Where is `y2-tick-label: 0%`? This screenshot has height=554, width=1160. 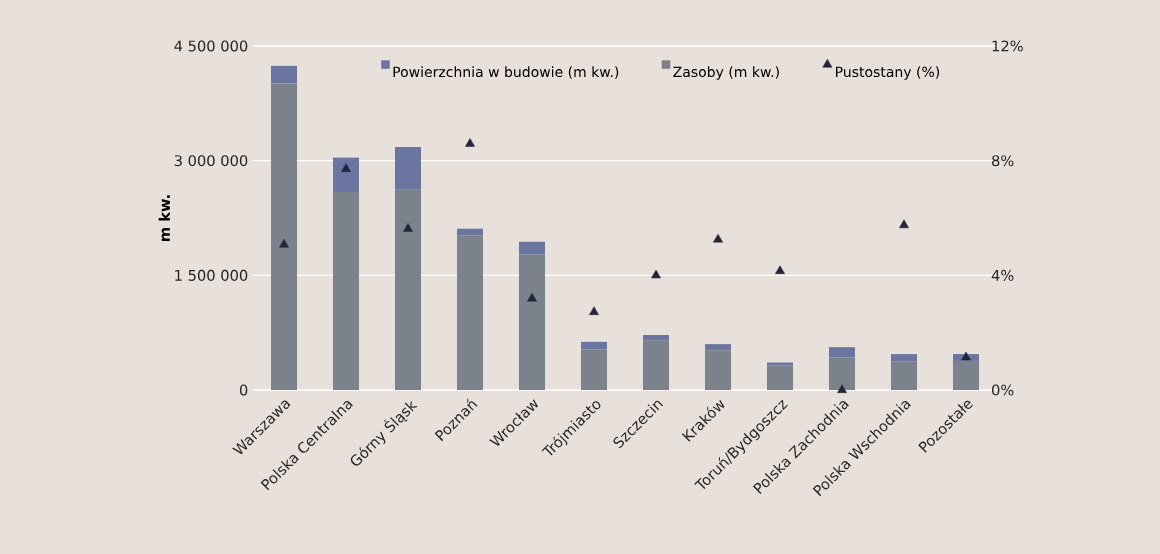 y2-tick-label: 0% is located at coordinates (1003, 390).